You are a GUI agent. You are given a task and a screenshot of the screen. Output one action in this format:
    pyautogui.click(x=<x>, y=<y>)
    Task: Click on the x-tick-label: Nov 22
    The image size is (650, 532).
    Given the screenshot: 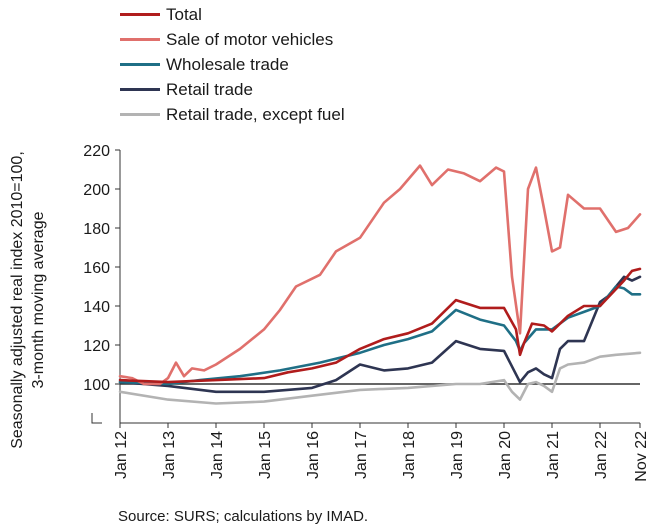 What is the action you would take?
    pyautogui.click(x=641, y=456)
    